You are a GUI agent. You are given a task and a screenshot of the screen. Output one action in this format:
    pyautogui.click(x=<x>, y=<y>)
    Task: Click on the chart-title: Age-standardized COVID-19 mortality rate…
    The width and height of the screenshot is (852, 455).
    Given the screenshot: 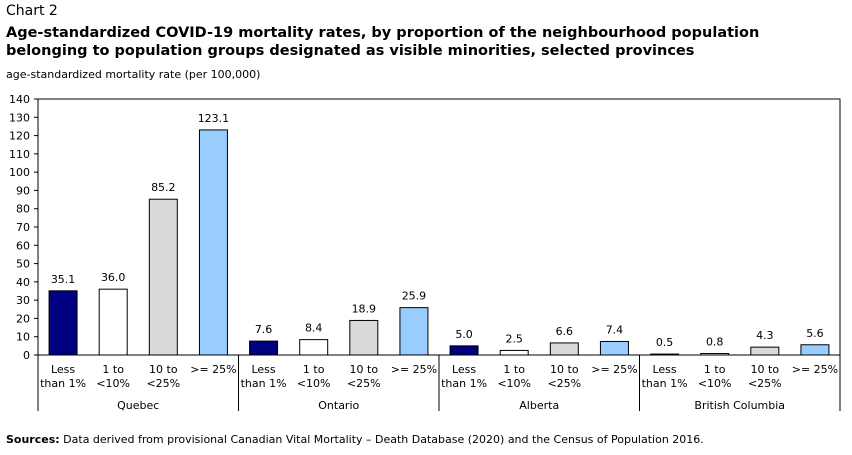 What is the action you would take?
    pyautogui.click(x=426, y=42)
    